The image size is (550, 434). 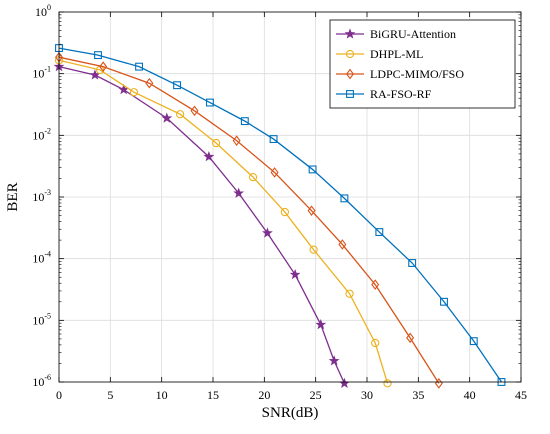 What do you see at coordinates (418, 395) in the screenshot?
I see `x-tick-label: 35` at bounding box center [418, 395].